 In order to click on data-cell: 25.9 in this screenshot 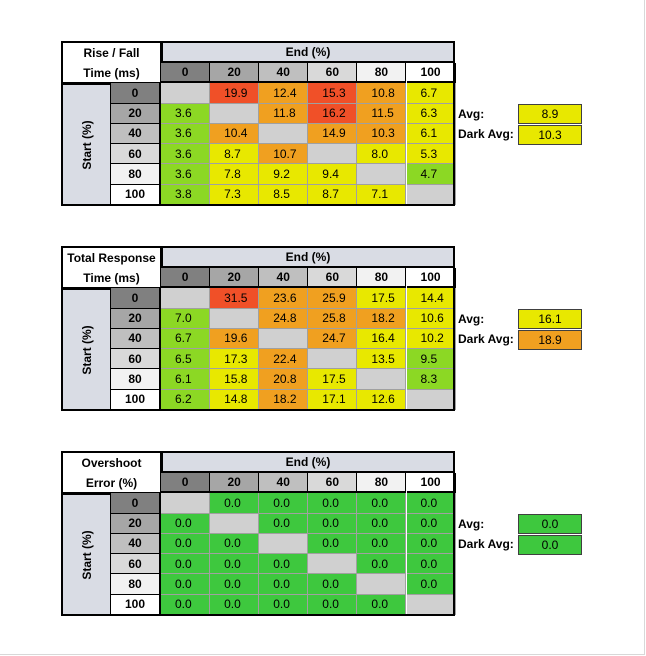, I will do `click(333, 298)`.